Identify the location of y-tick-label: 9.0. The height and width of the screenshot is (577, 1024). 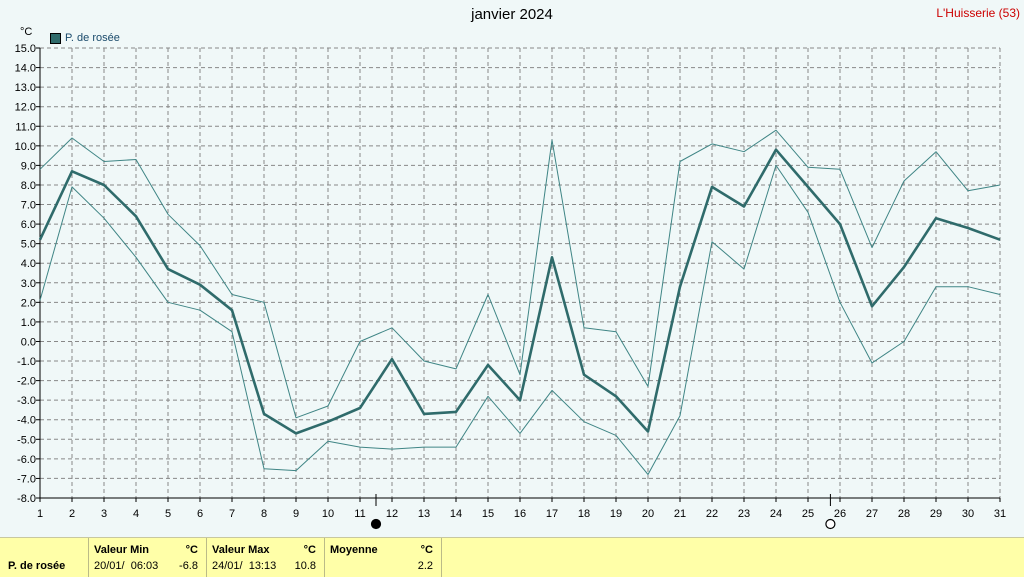
(28, 166).